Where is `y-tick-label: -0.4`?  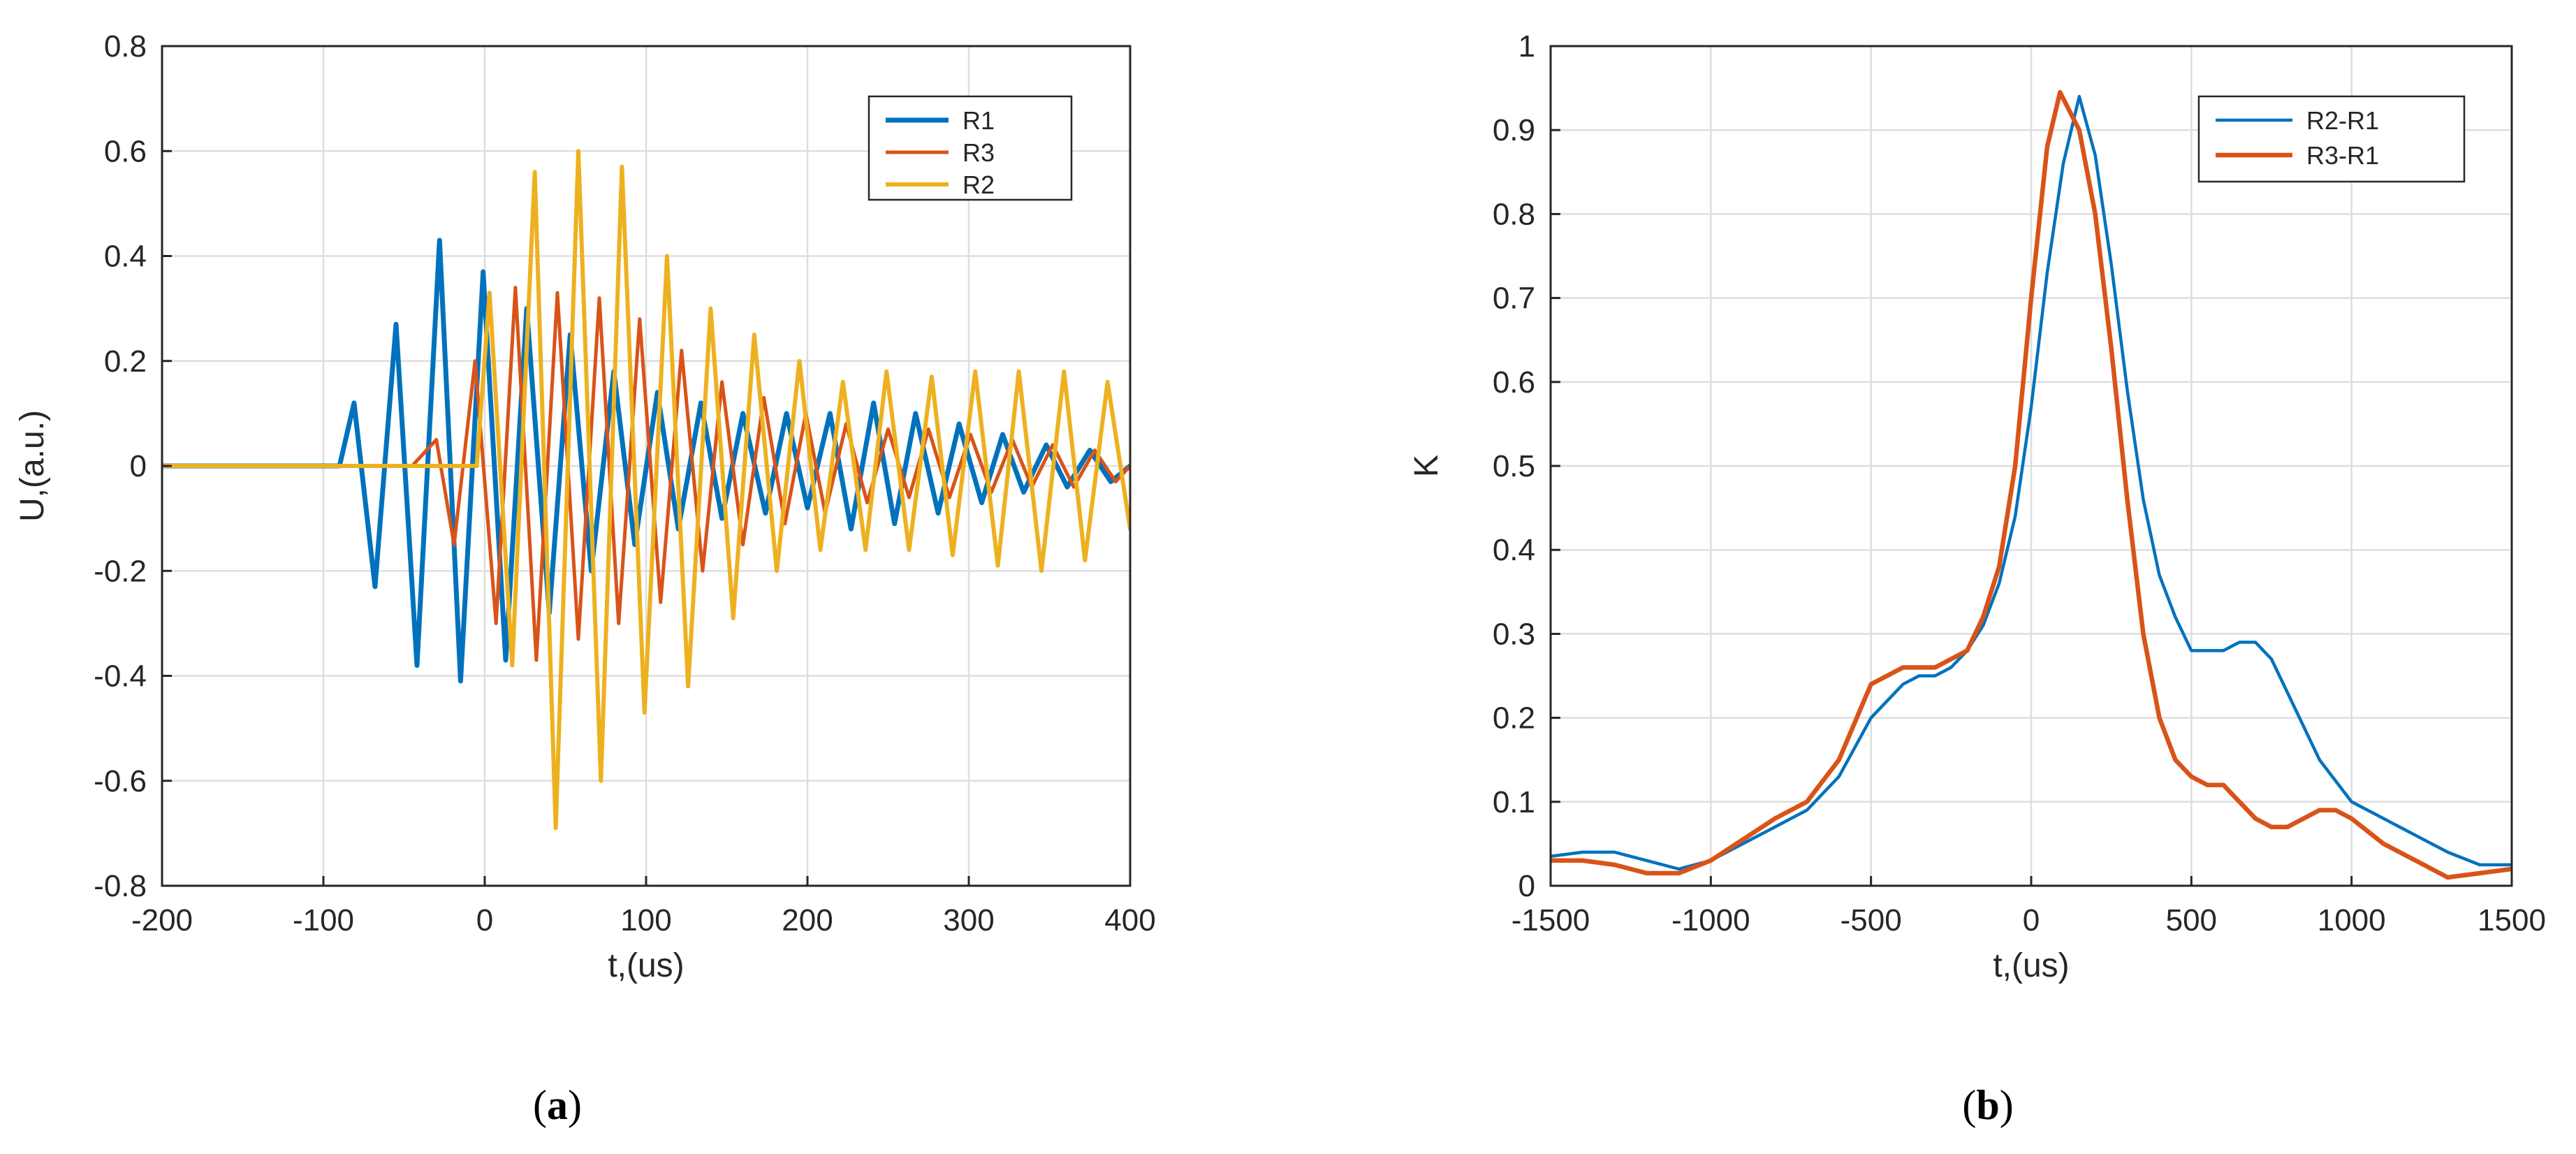
y-tick-label: -0.4 is located at coordinates (120, 676).